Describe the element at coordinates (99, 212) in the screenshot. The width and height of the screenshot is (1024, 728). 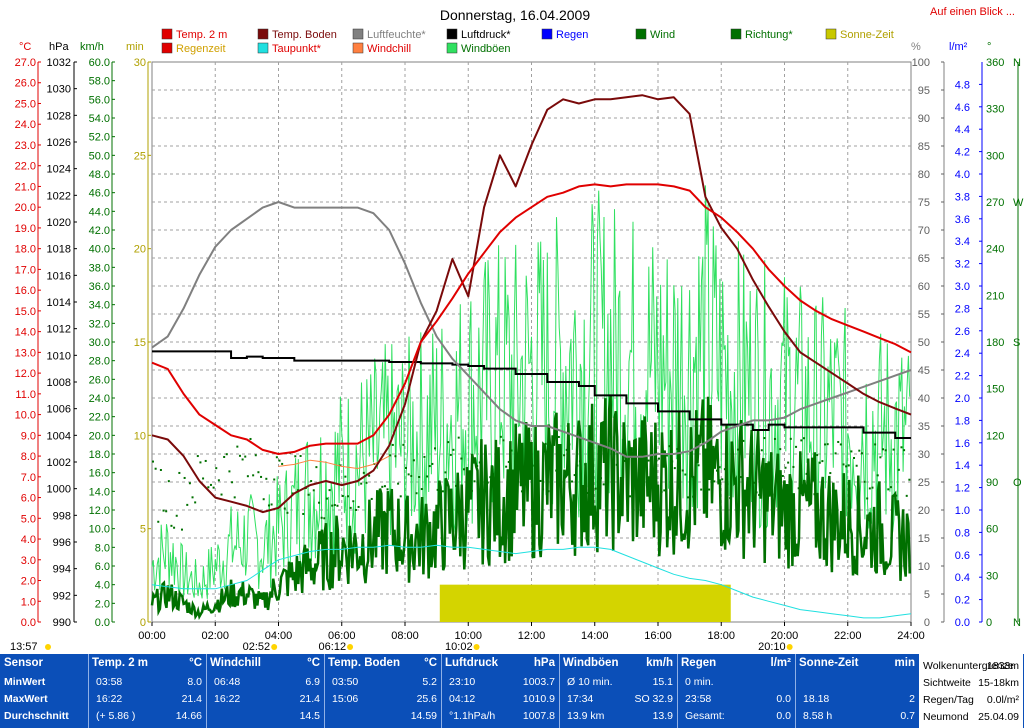
I see `tick-label-wind: 44.0` at that location.